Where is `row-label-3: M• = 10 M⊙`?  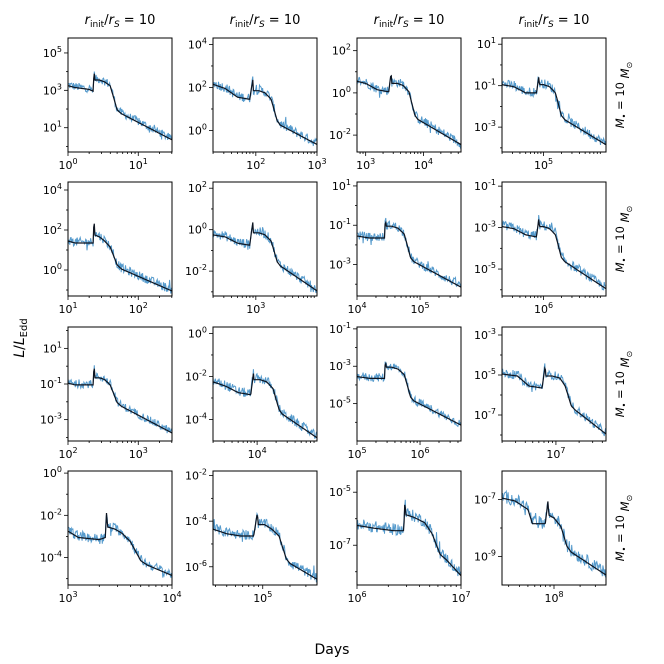 row-label-3: M• = 10 M⊙ is located at coordinates (623, 528).